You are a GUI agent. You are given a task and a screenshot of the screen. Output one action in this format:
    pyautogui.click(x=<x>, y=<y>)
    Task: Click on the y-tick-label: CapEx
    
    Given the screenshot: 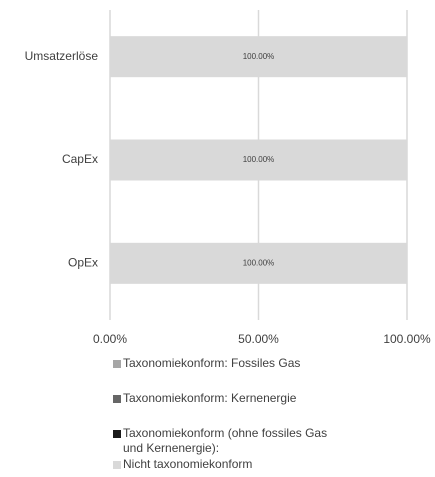 What is the action you would take?
    pyautogui.click(x=80, y=159)
    